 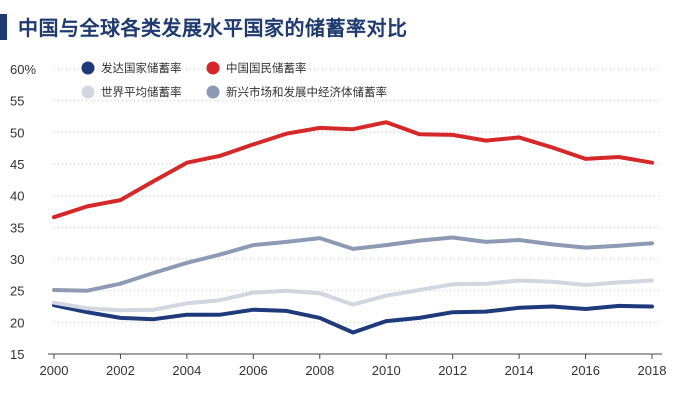 I want to click on legend-label: 新兴市场和发展中经济体储蓄率, so click(x=306, y=92).